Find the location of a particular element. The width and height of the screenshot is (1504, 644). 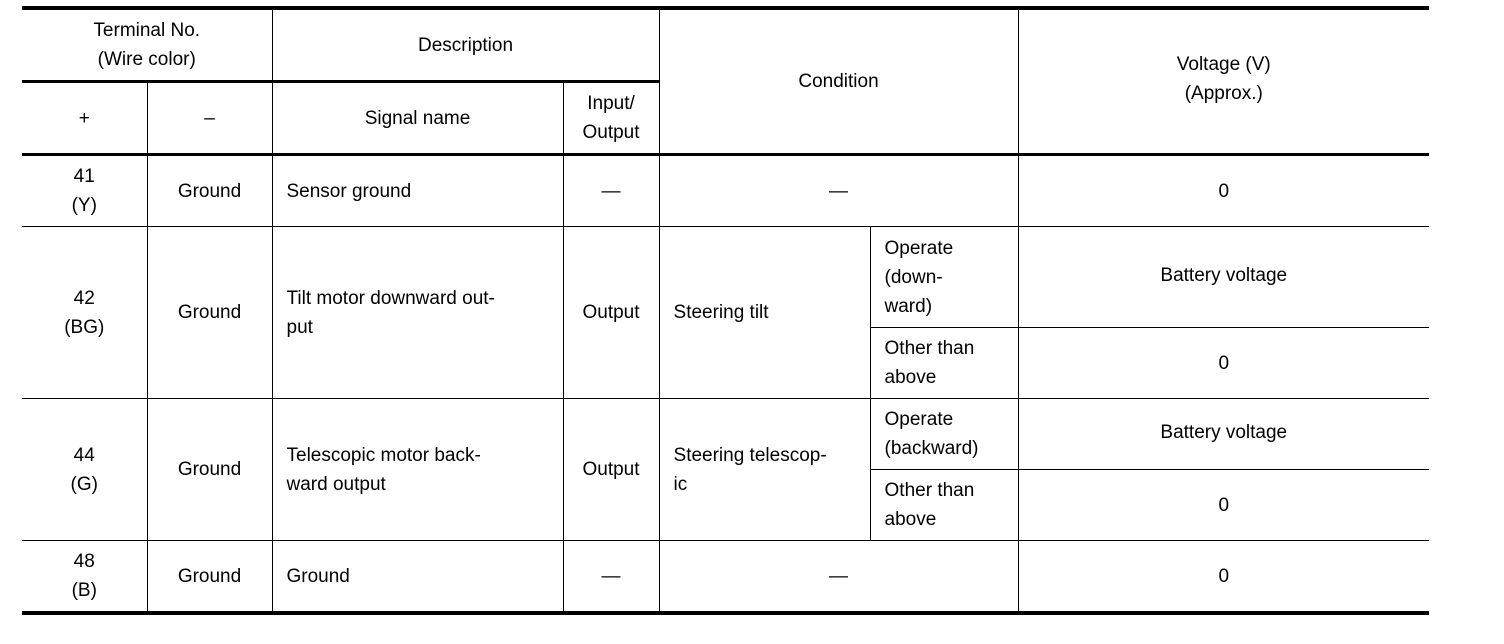

header-voltage: Voltage (V) (Approx.) is located at coordinates (1223, 81).